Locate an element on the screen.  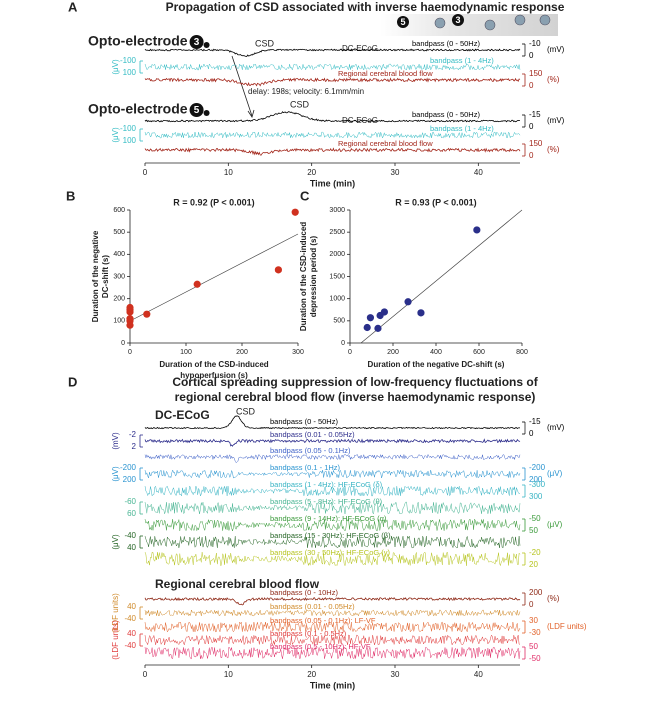
arrow is located at coordinates (242, 86).